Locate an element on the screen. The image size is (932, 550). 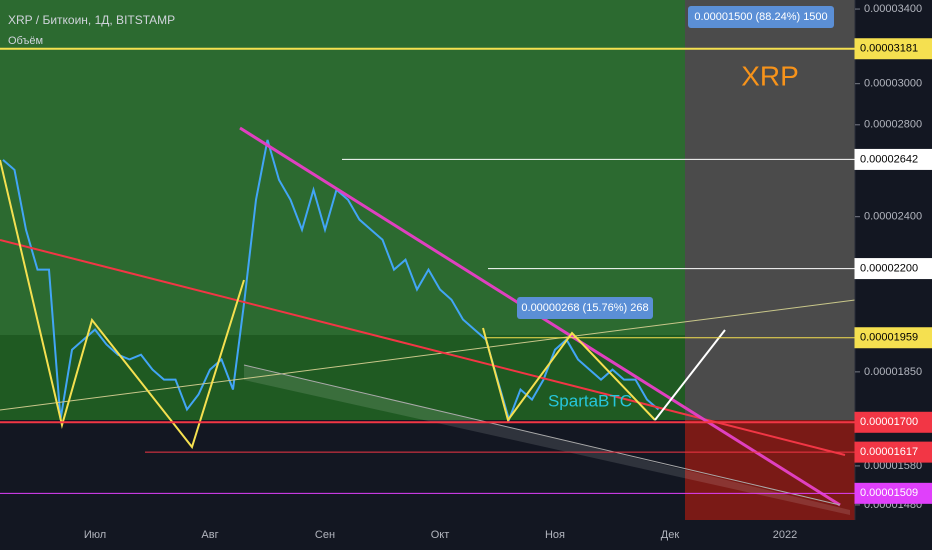
y-tick-label: 0.00002400 is located at coordinates (893, 217).